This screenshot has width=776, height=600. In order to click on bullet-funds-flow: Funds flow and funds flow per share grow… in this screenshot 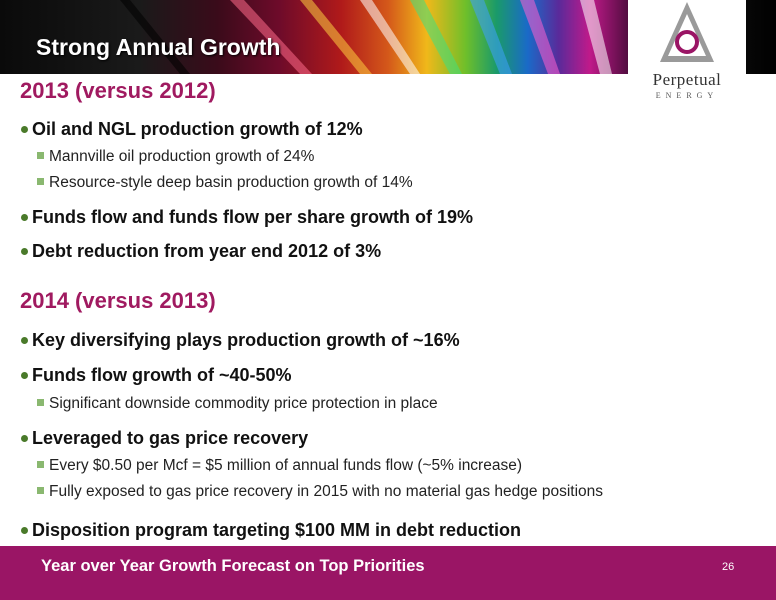, I will do `click(247, 217)`.